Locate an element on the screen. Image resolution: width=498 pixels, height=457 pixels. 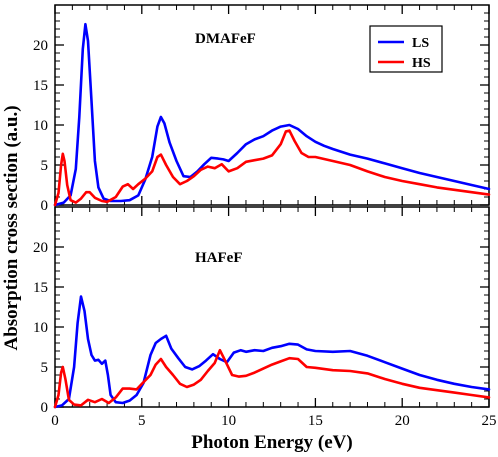
legend-label-hs: HS is located at coordinates (421, 63).